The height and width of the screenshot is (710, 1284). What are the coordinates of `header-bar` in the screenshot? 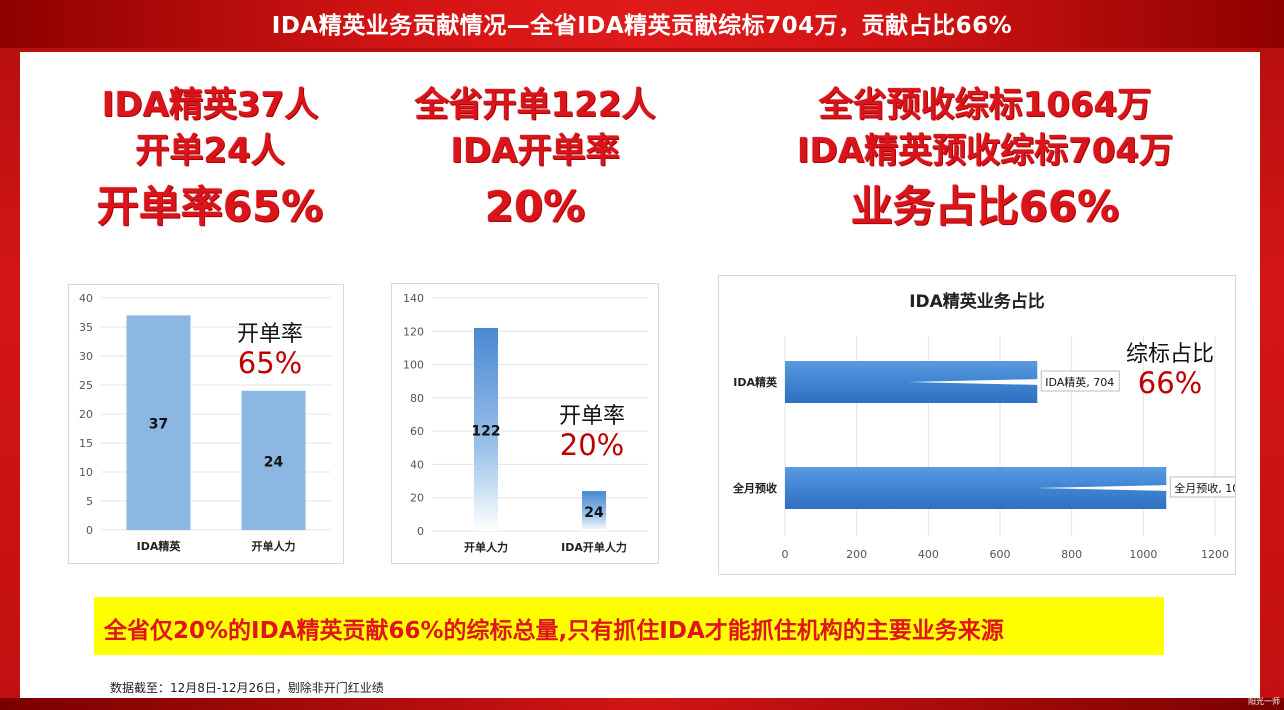 It's located at (642, 24).